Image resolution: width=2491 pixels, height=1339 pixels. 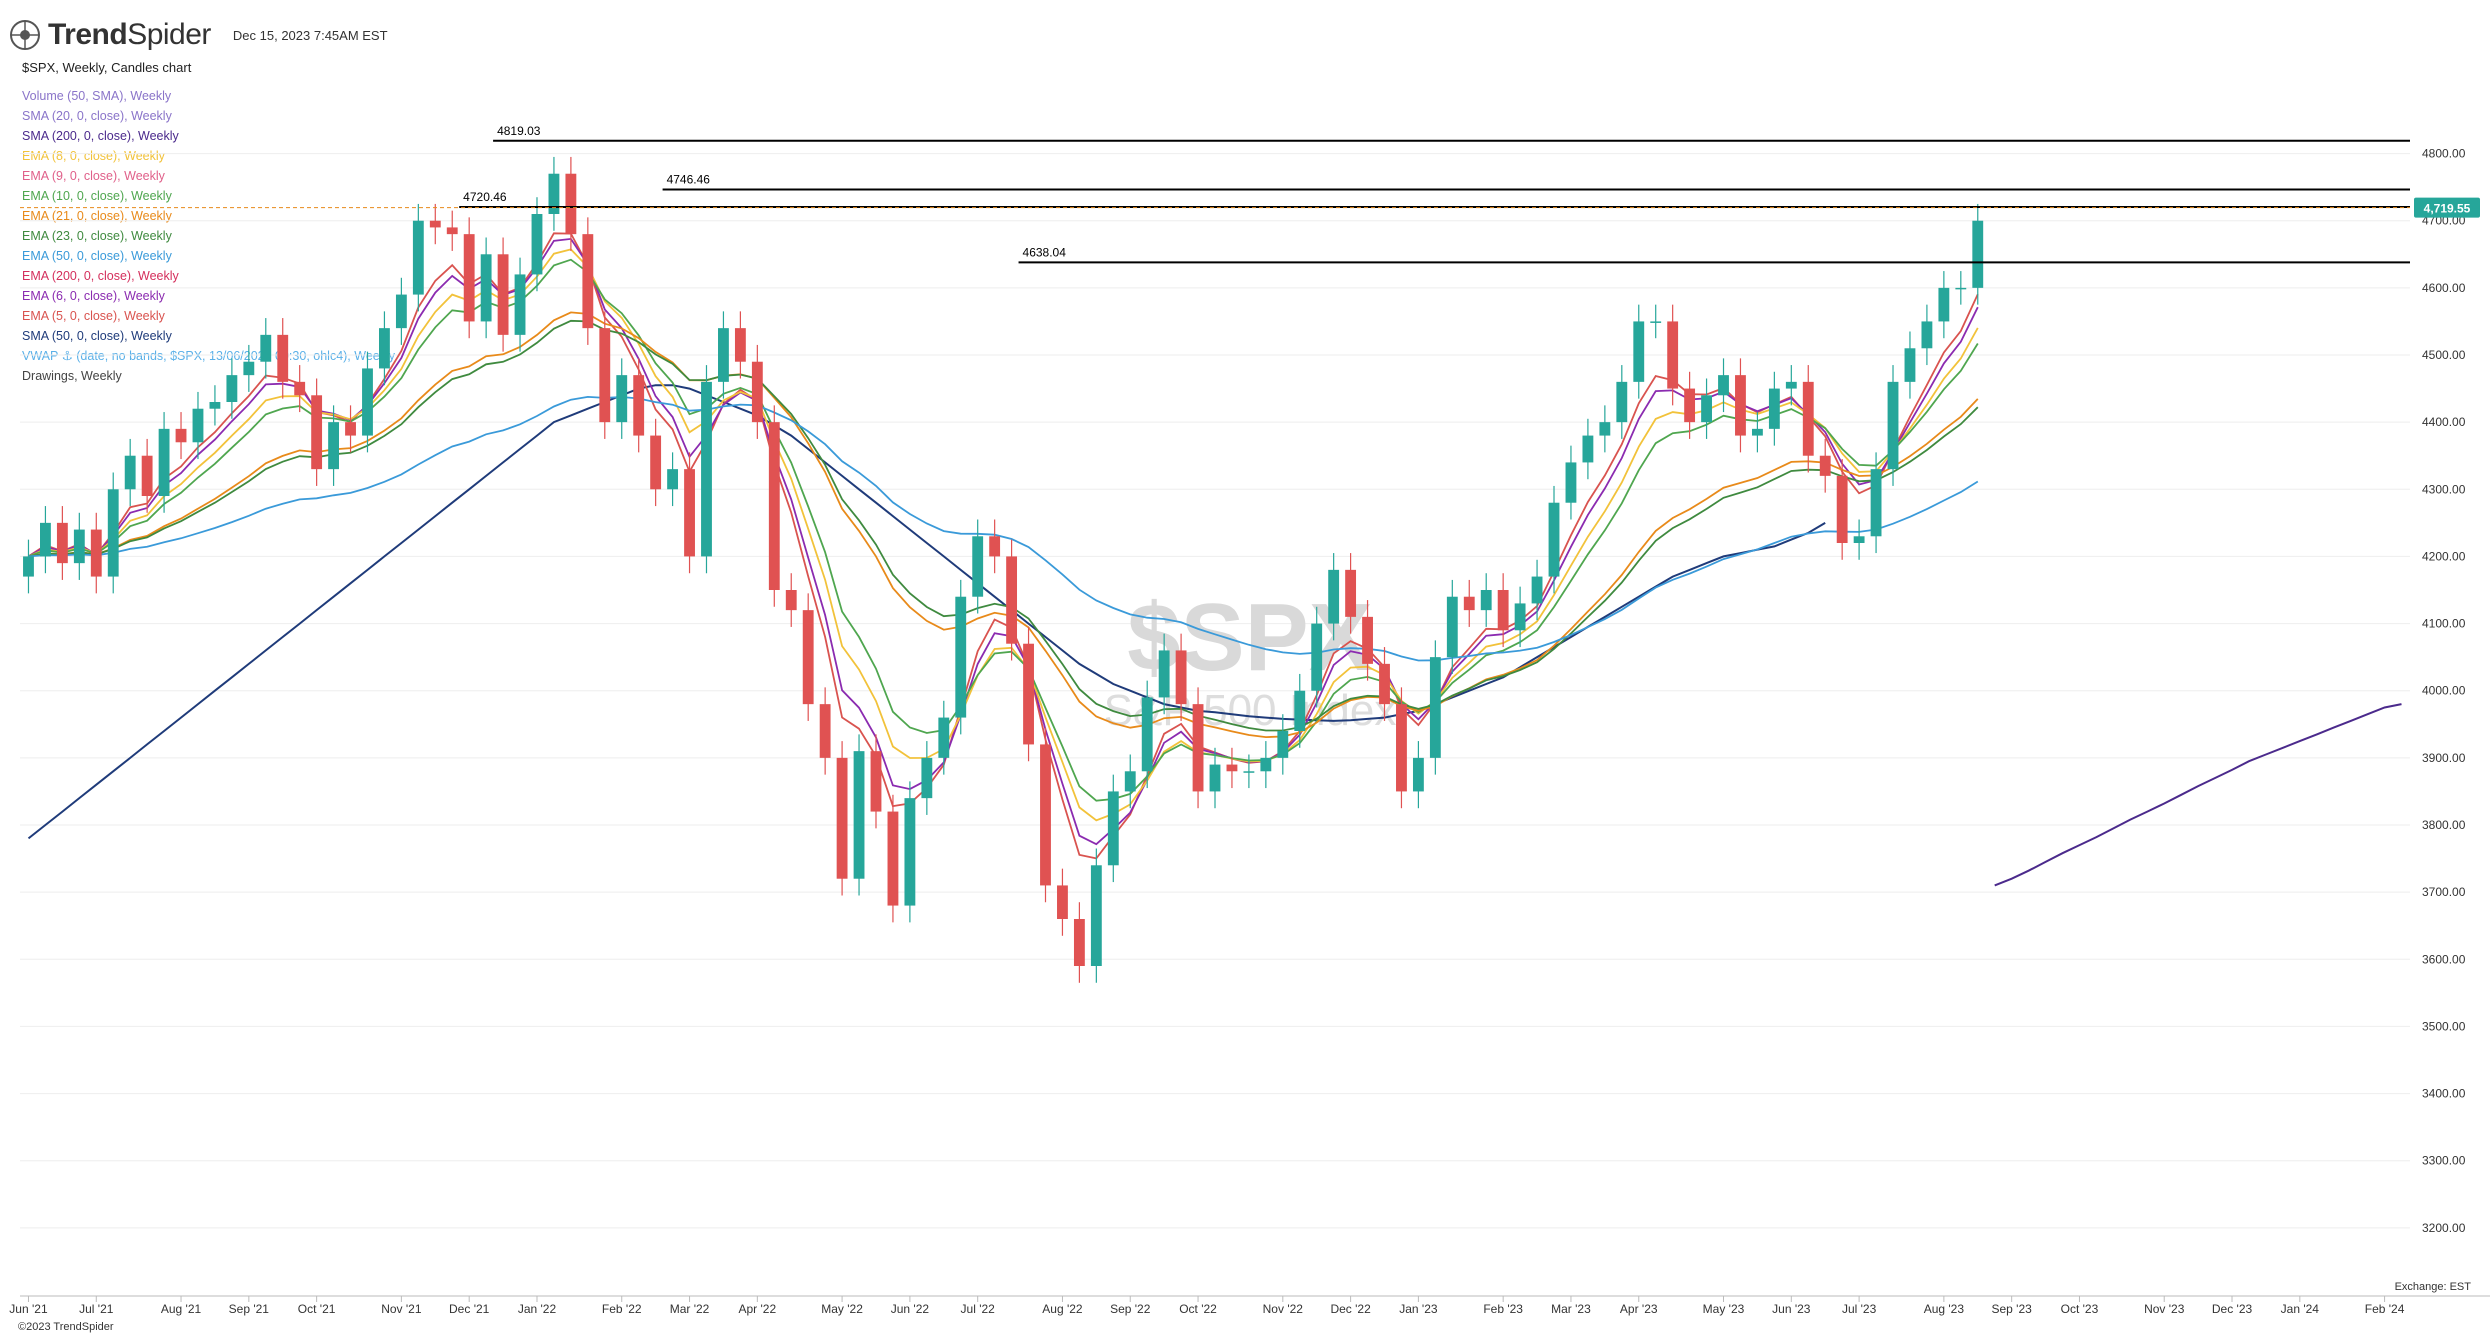 I want to click on y-tick-label: 4200.00, so click(x=2444, y=556).